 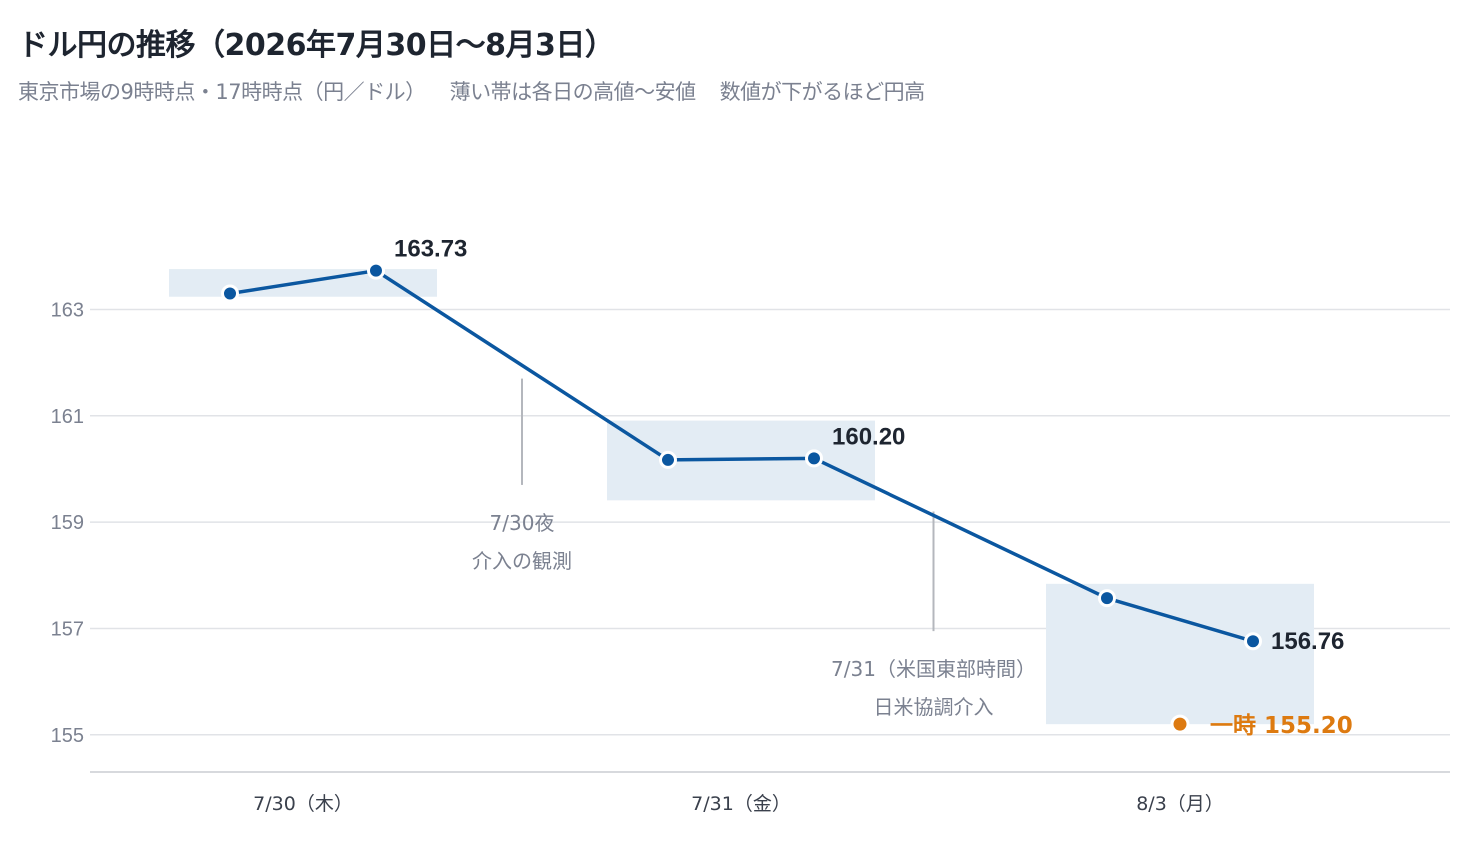 What do you see at coordinates (1180, 724) in the screenshot?
I see `intraday-low-point` at bounding box center [1180, 724].